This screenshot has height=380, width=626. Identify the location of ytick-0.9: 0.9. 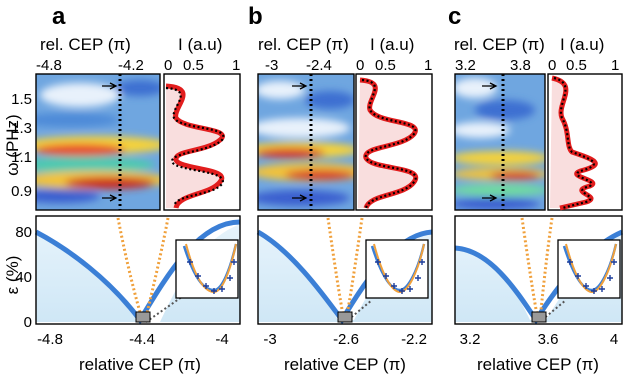
(21, 191).